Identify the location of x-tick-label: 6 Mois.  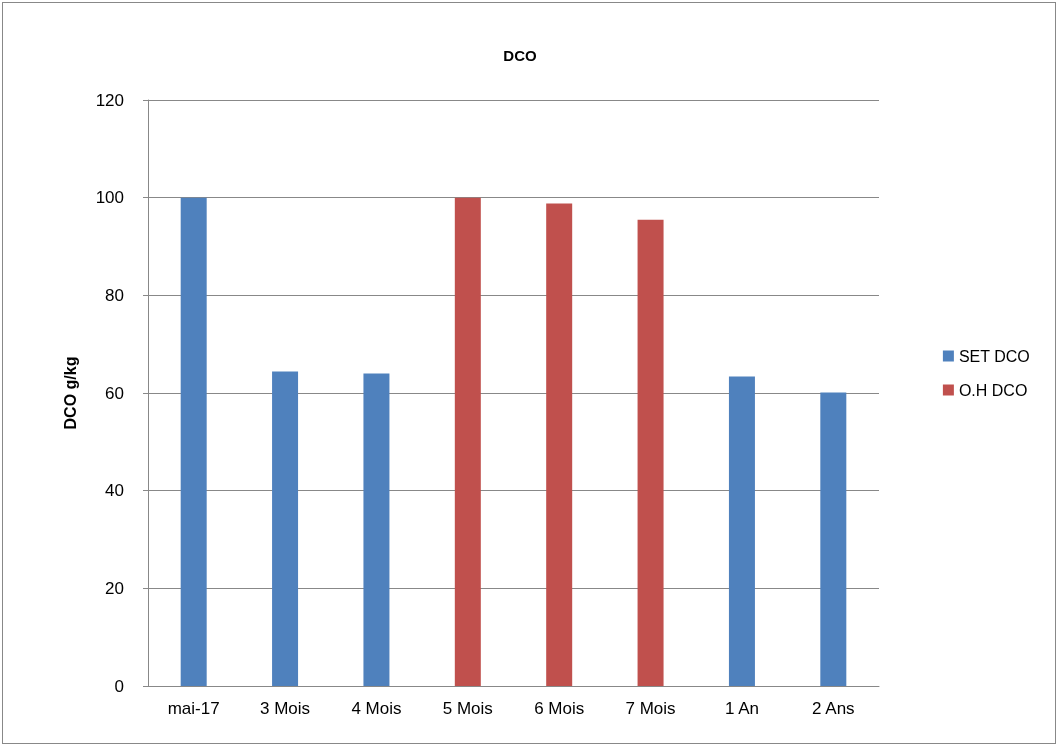
(559, 708).